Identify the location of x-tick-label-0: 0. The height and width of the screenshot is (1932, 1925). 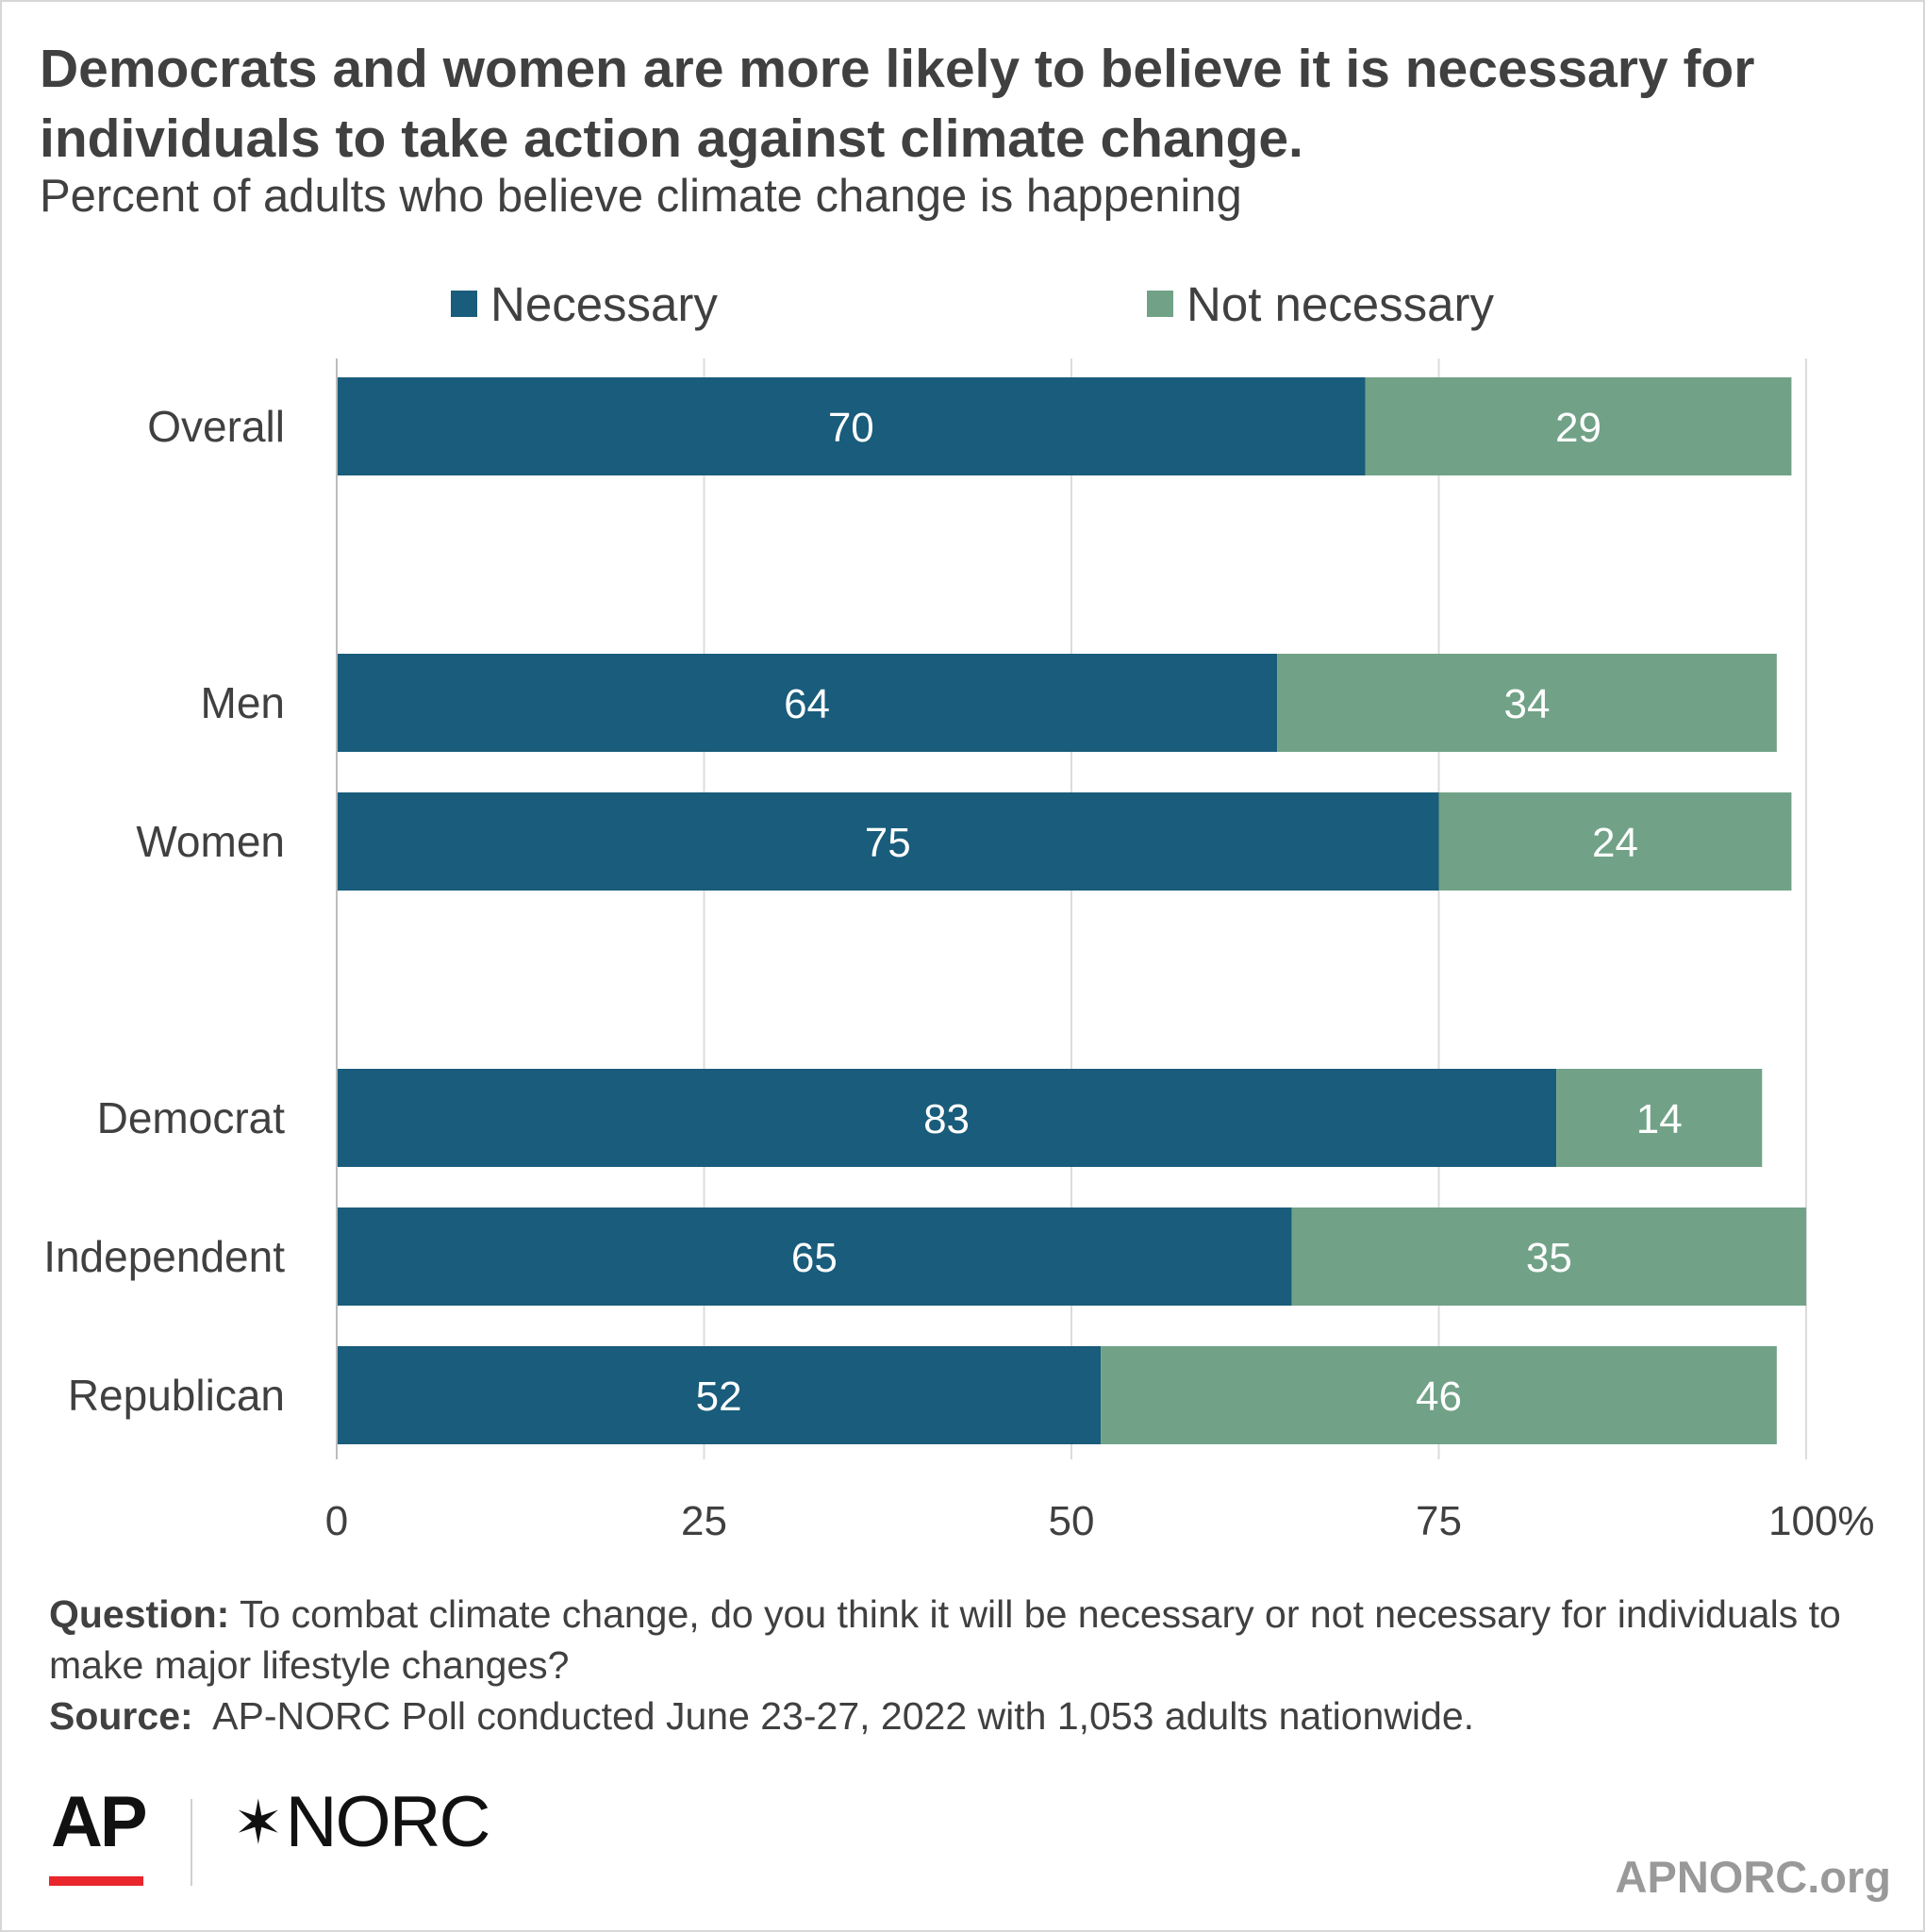
(336, 1521).